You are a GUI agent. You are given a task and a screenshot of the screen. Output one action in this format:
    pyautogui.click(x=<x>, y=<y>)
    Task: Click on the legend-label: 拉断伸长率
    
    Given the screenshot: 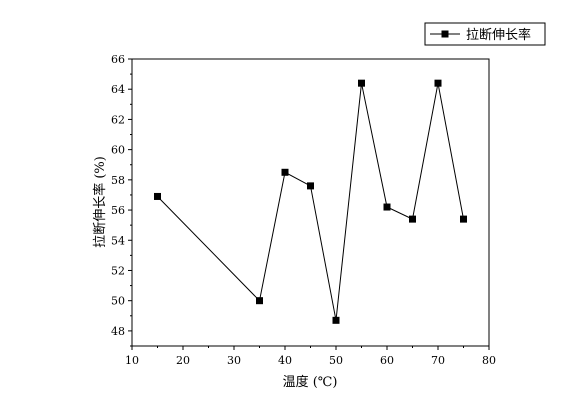 What is the action you would take?
    pyautogui.click(x=498, y=35)
    